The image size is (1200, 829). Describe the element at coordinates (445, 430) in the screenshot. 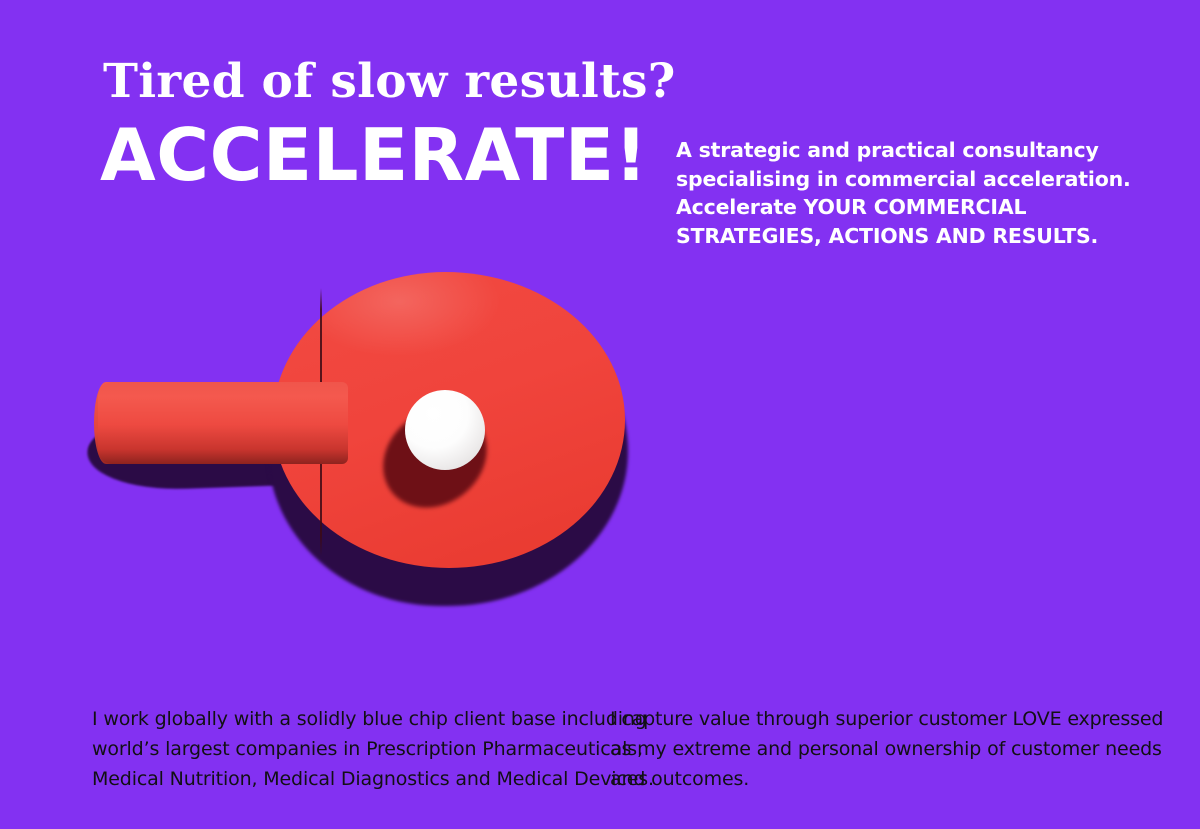

I see `ping-pong-ball` at that location.